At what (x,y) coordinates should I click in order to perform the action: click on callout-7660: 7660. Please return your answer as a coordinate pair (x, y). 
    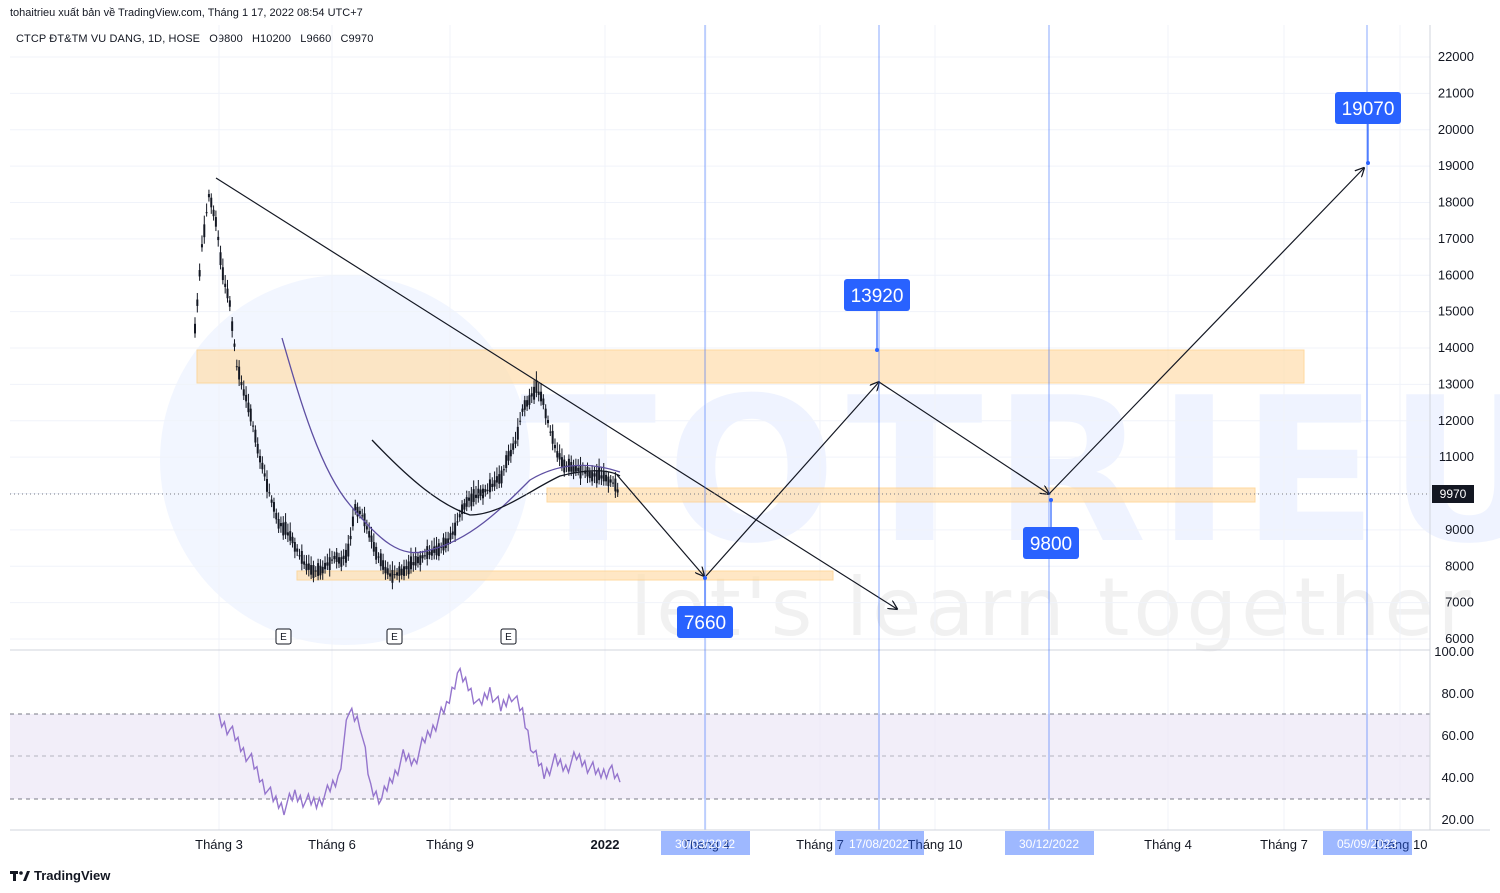
    Looking at the image, I should click on (705, 607).